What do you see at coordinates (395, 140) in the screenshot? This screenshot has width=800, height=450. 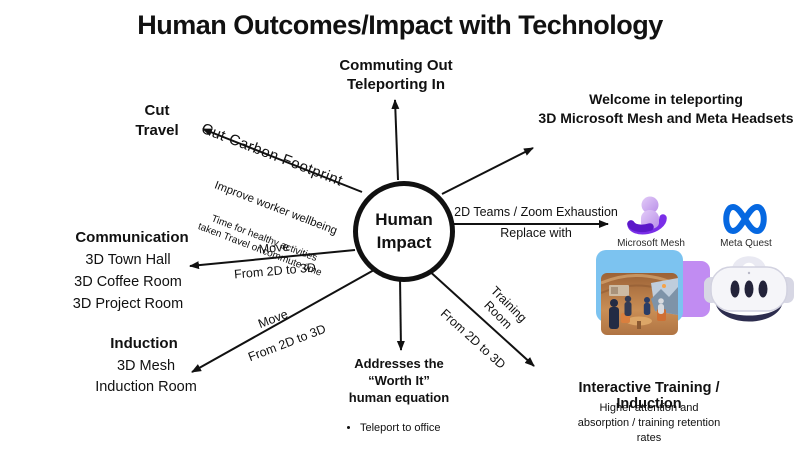 I see `arrow-up-commuting` at bounding box center [395, 140].